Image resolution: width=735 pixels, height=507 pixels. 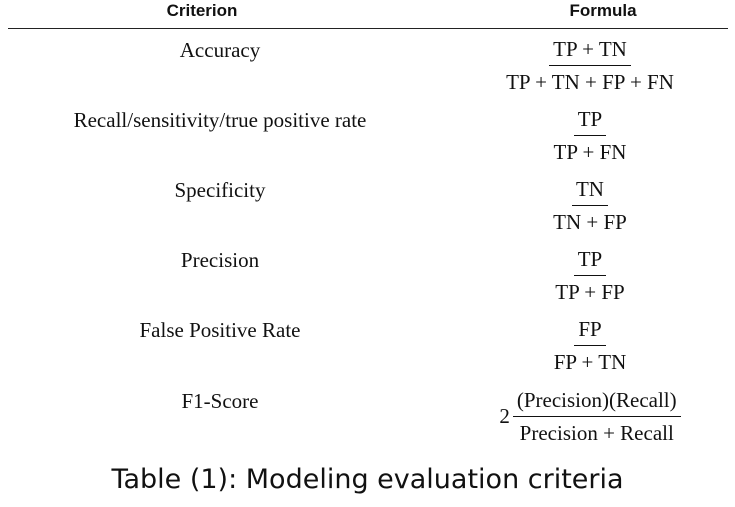 I want to click on criterion-cell: Accuracy, so click(x=220, y=50).